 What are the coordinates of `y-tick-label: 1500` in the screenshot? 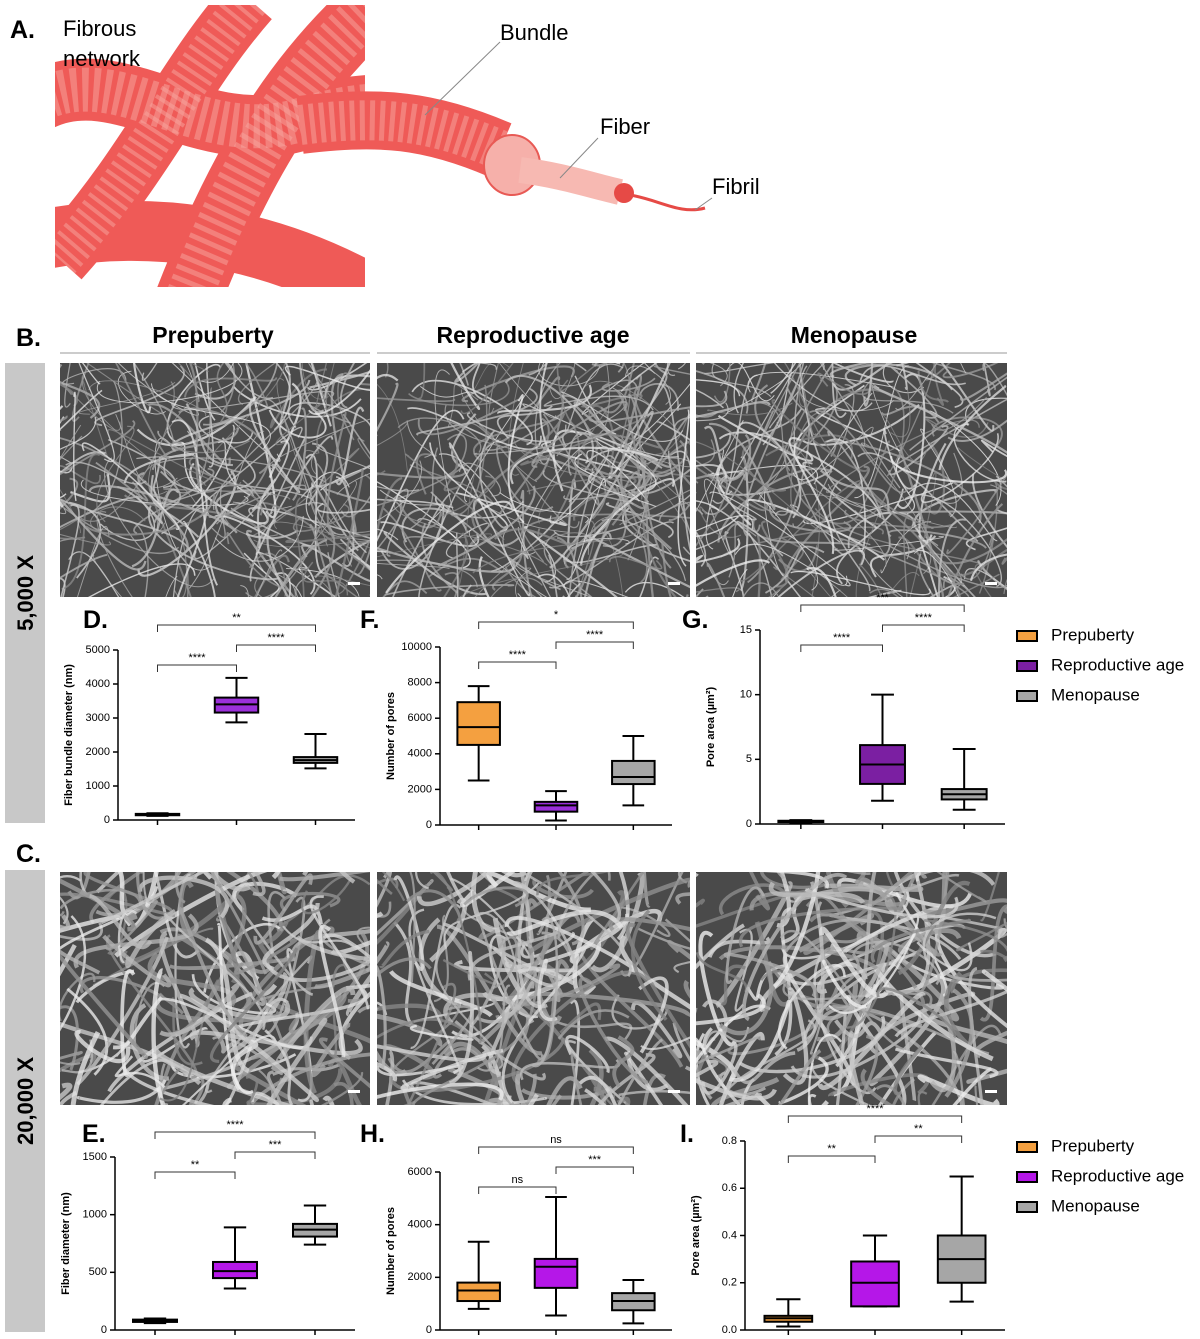 It's located at (95, 1157).